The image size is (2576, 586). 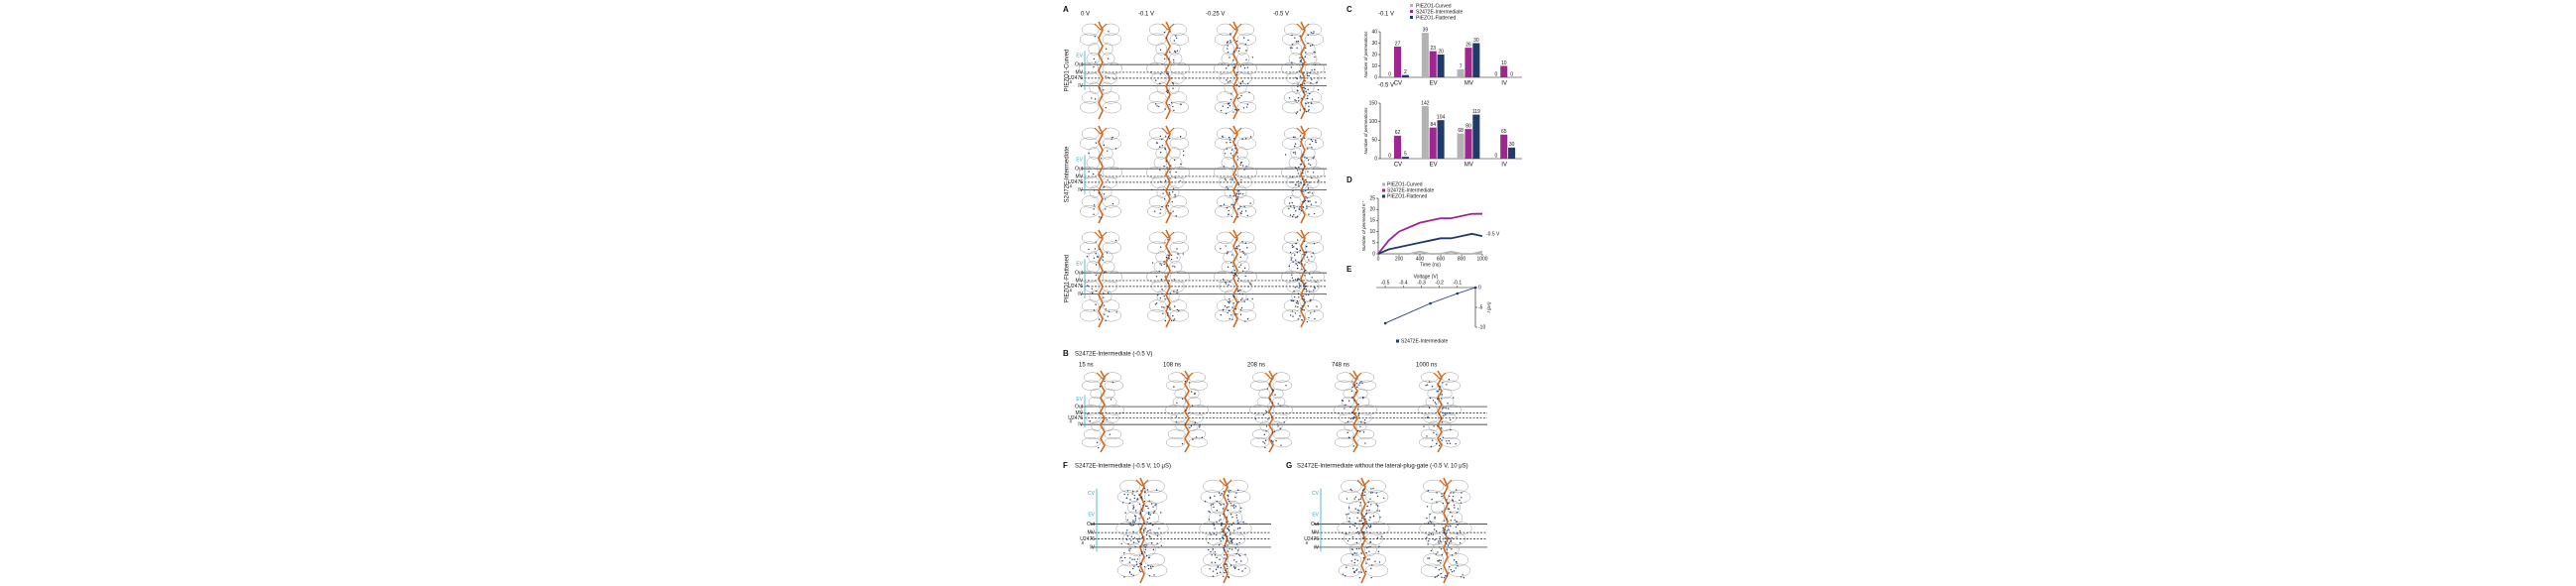 What do you see at coordinates (1504, 166) in the screenshot?
I see `x-tick-label: IV` at bounding box center [1504, 166].